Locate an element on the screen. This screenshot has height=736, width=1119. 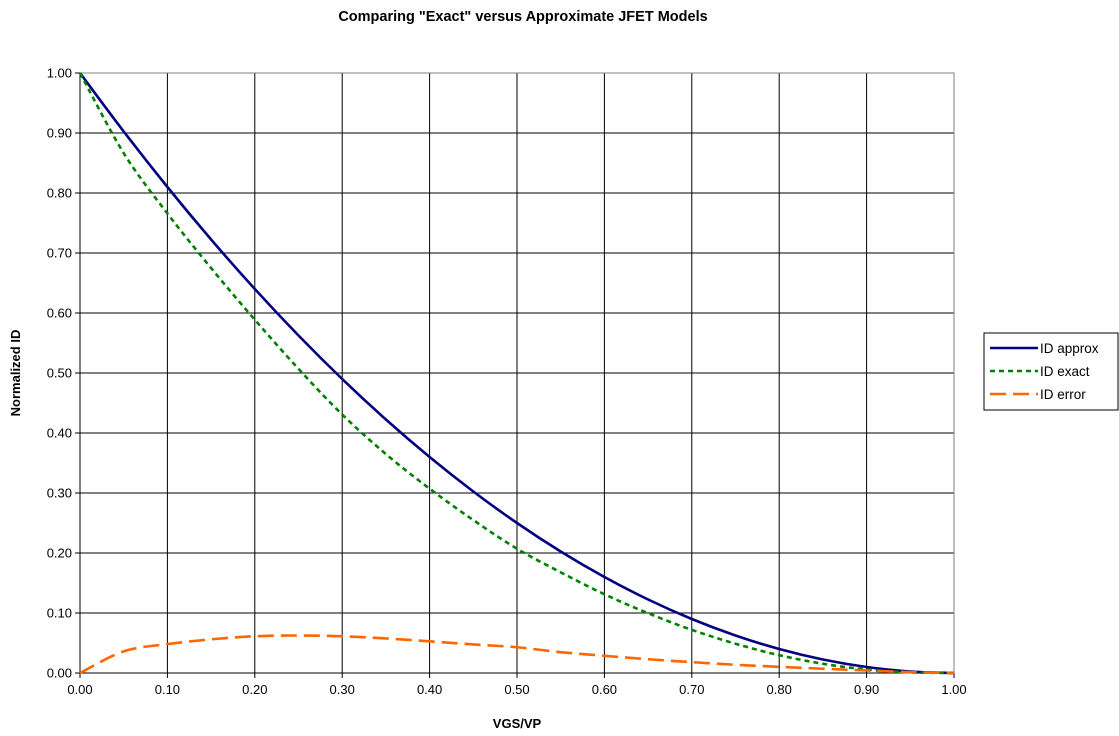
x-tick-label: 0.40 is located at coordinates (429, 689).